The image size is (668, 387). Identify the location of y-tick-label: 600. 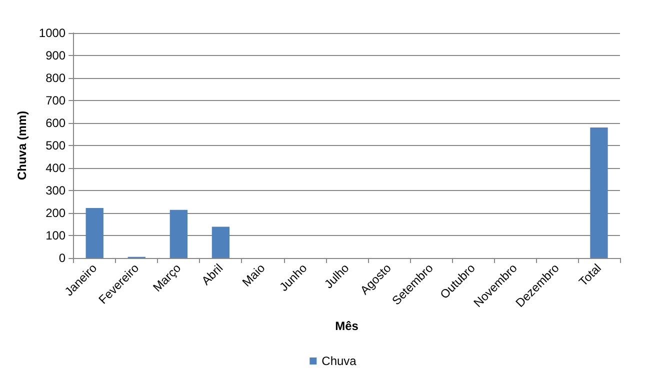
(56, 123).